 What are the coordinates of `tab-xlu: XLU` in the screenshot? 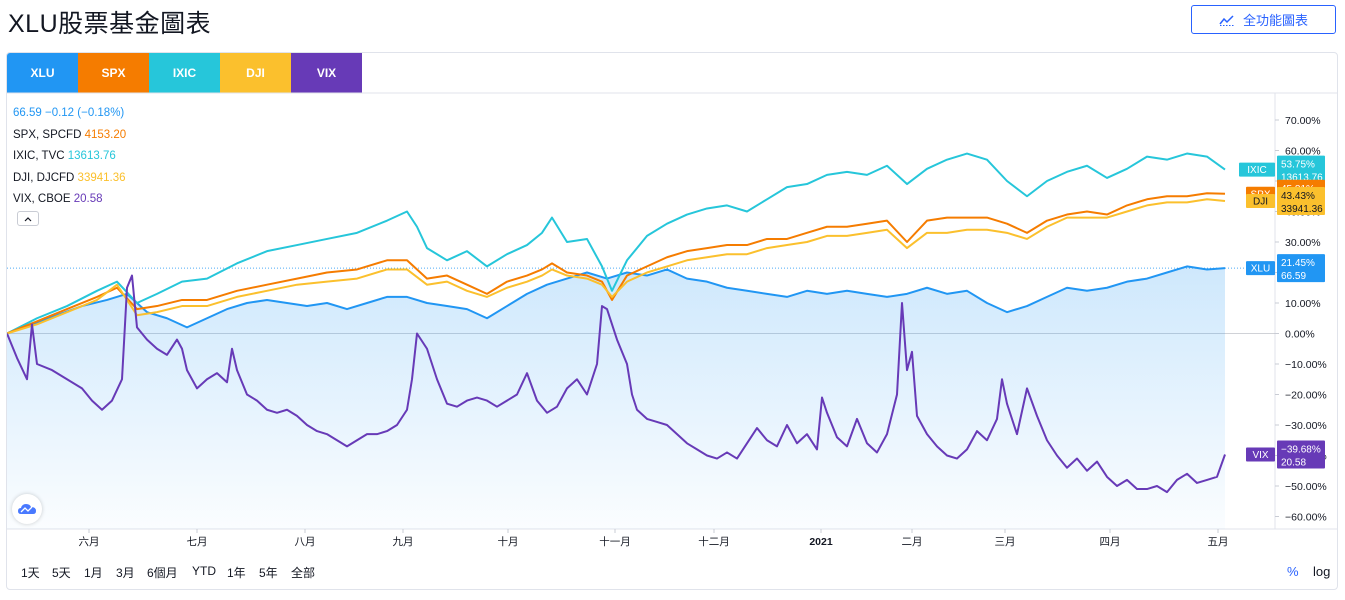 It's located at (42, 73).